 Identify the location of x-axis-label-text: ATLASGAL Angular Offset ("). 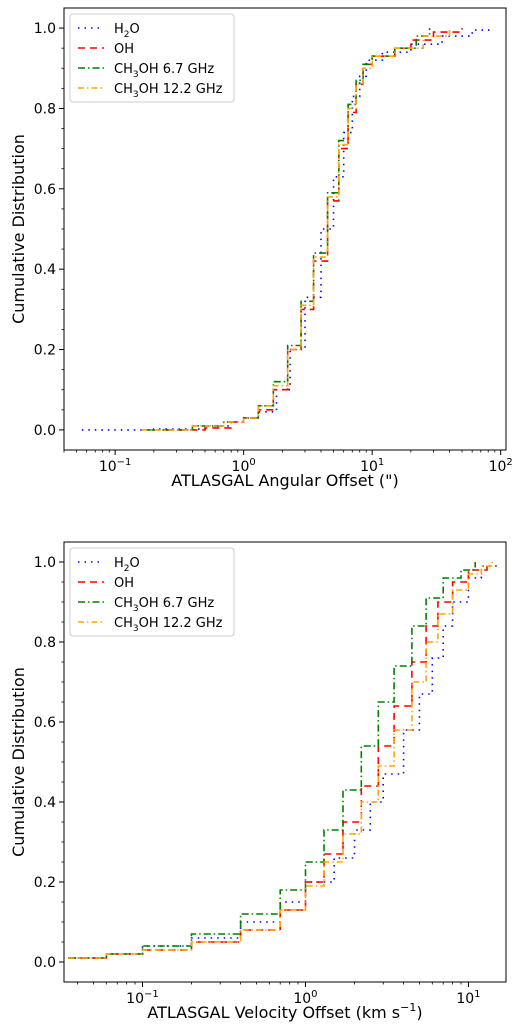
(285, 480).